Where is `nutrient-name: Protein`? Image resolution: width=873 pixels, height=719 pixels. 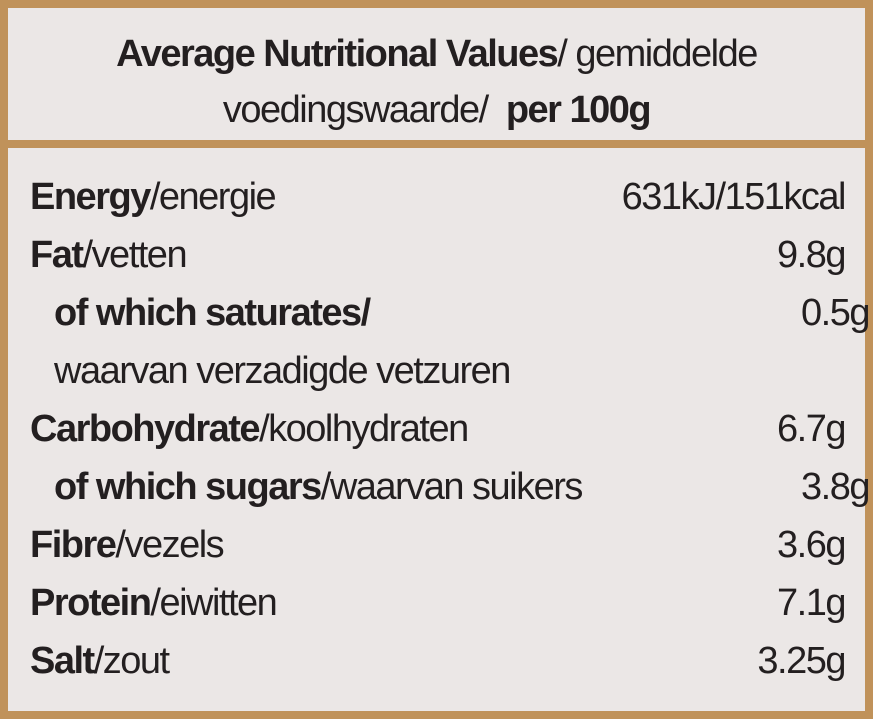
nutrient-name: Protein is located at coordinates (91, 603).